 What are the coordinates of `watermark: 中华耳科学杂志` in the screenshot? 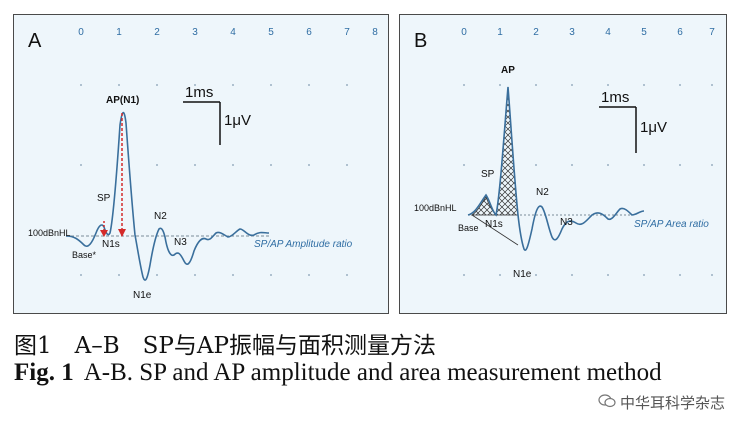 It's located at (661, 402).